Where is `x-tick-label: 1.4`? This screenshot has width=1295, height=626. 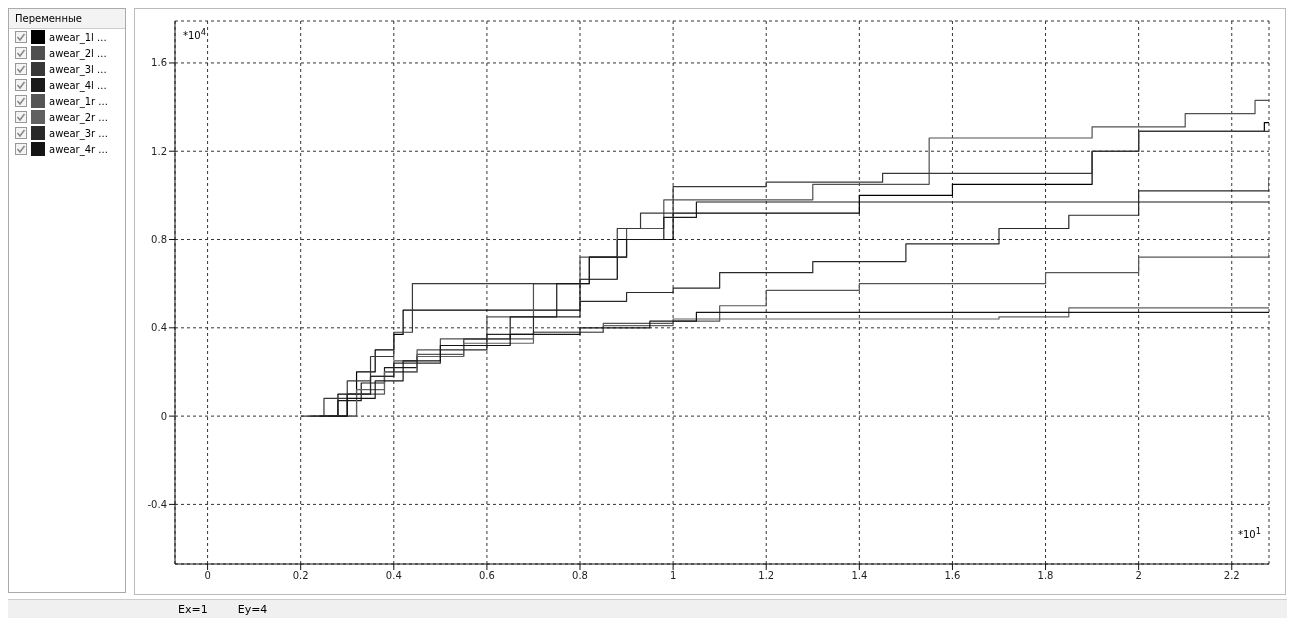 x-tick-label: 1.4 is located at coordinates (859, 576).